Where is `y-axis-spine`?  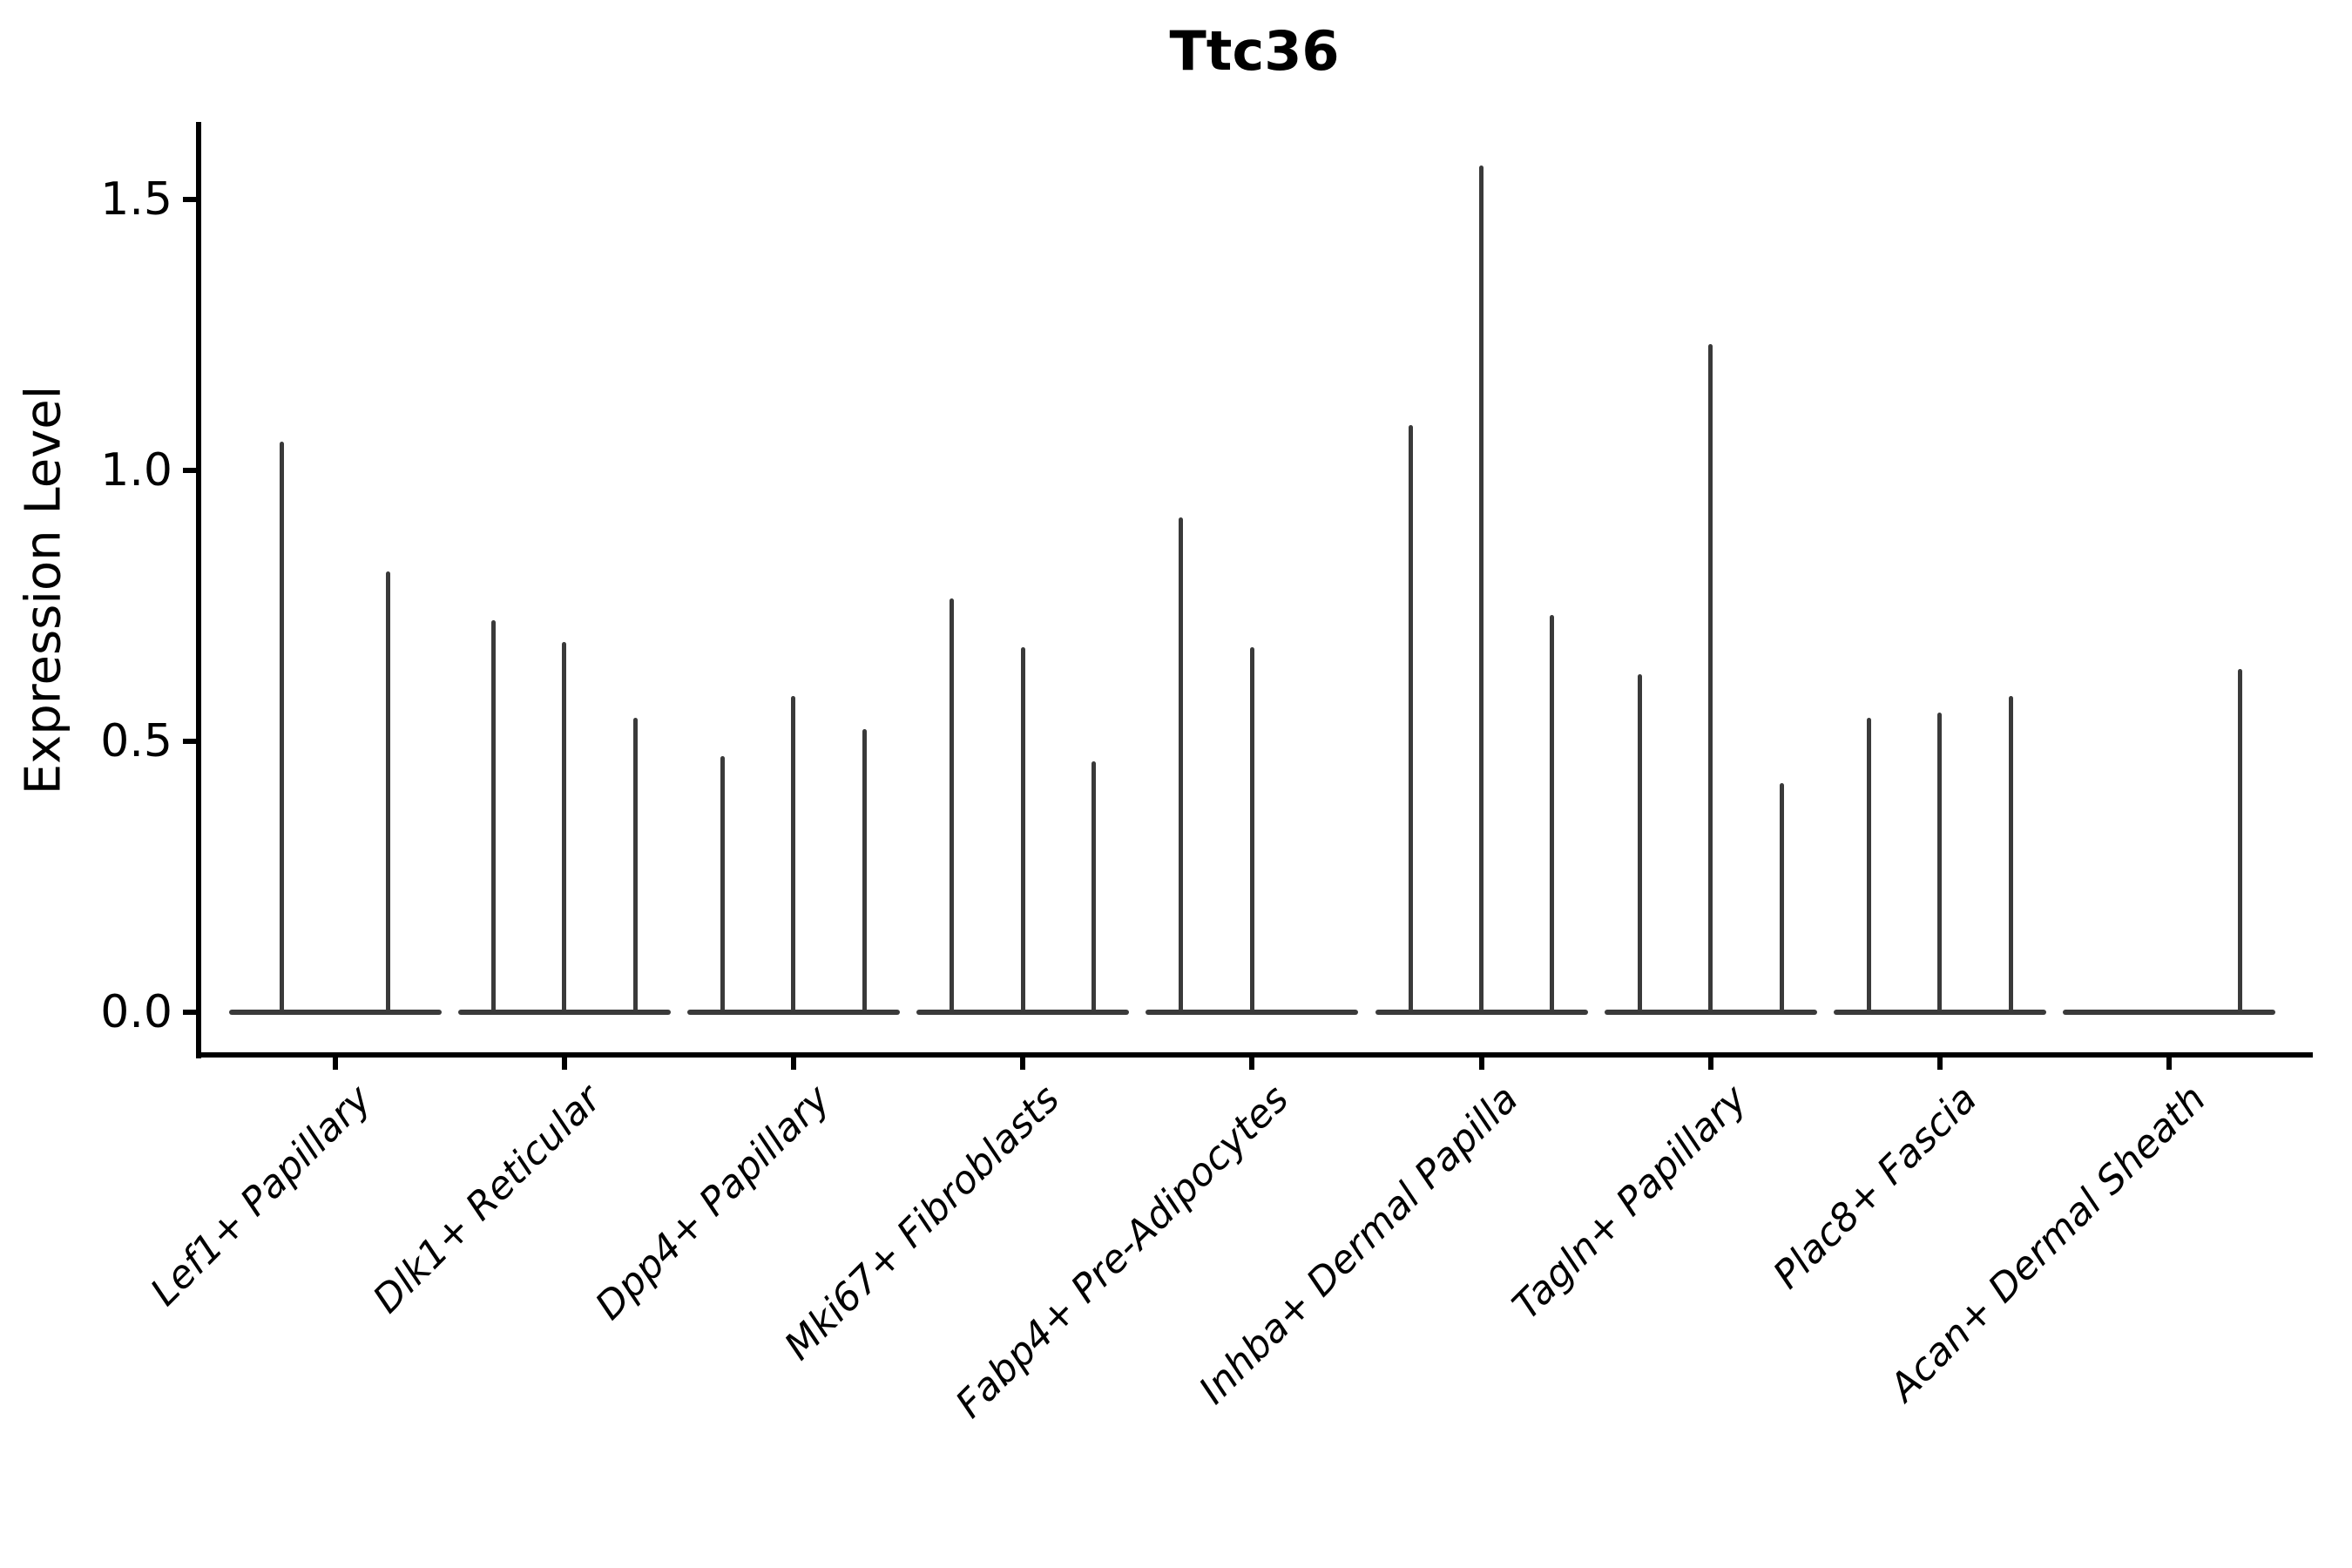 y-axis-spine is located at coordinates (198, 590).